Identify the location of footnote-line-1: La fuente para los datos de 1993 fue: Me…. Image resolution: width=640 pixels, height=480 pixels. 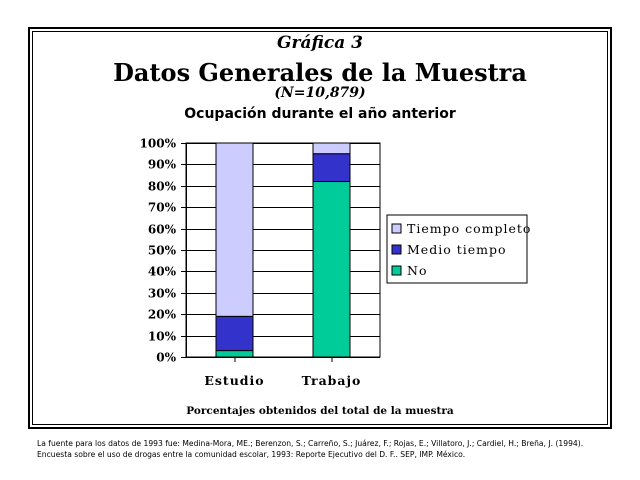
(310, 443).